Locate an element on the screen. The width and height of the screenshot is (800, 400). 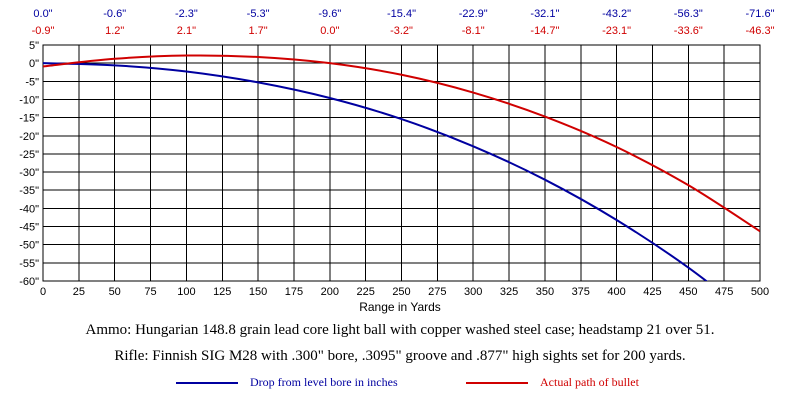
y-tick-label: -45" is located at coordinates (29, 228).